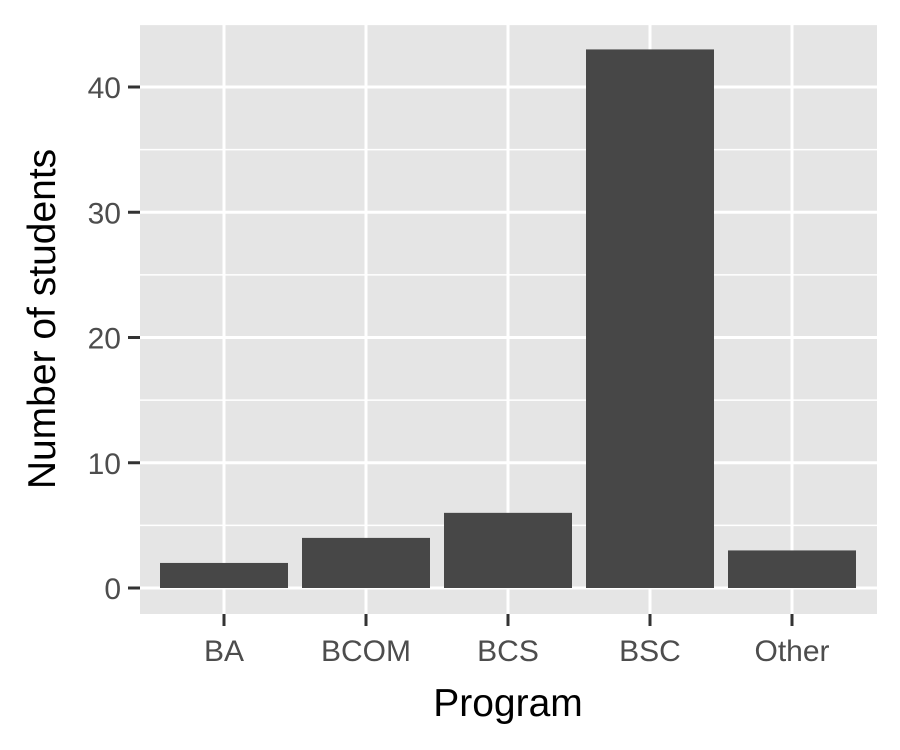 The width and height of the screenshot is (900, 750). I want to click on bar-bcs, so click(508, 550).